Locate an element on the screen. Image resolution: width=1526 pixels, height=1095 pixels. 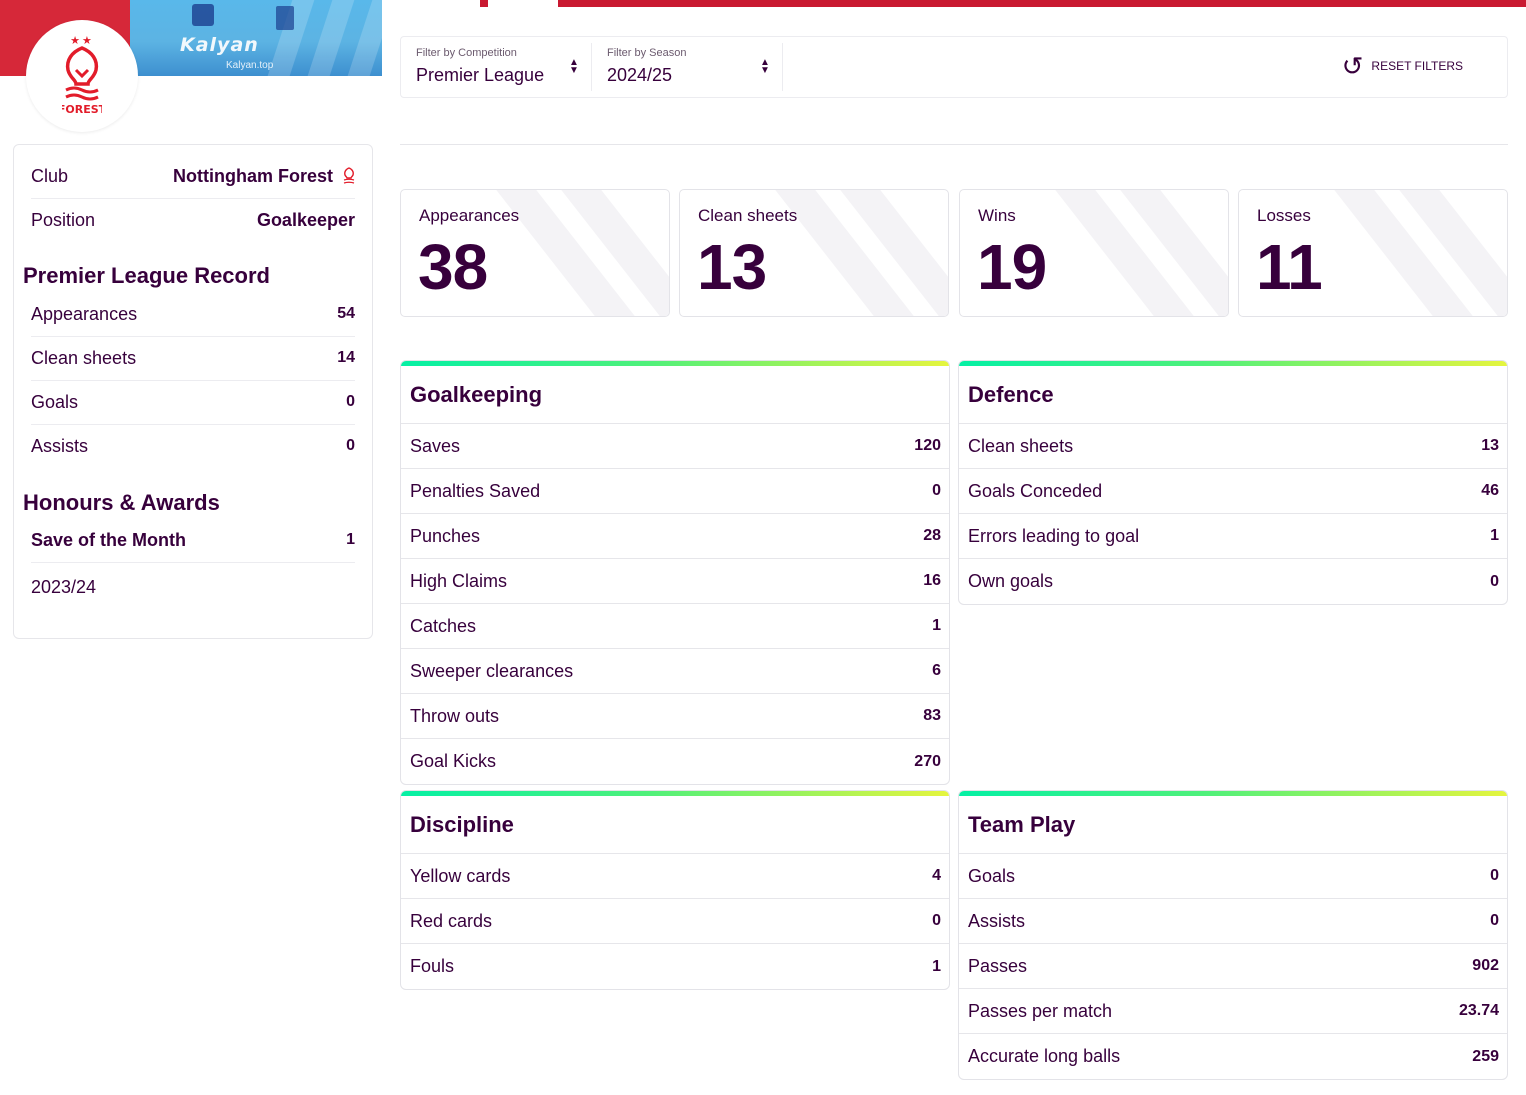
kit-crest is located at coordinates (285, 18).